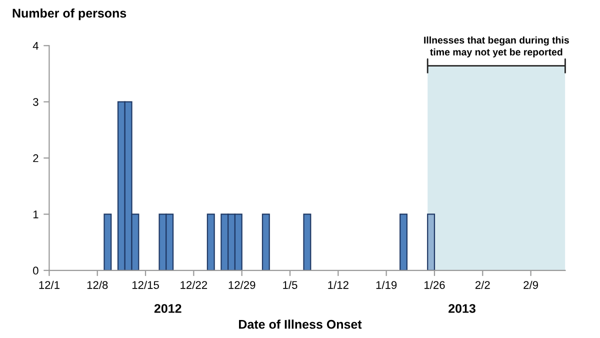  What do you see at coordinates (242, 284) in the screenshot?
I see `x-tick-label: 12/29` at bounding box center [242, 284].